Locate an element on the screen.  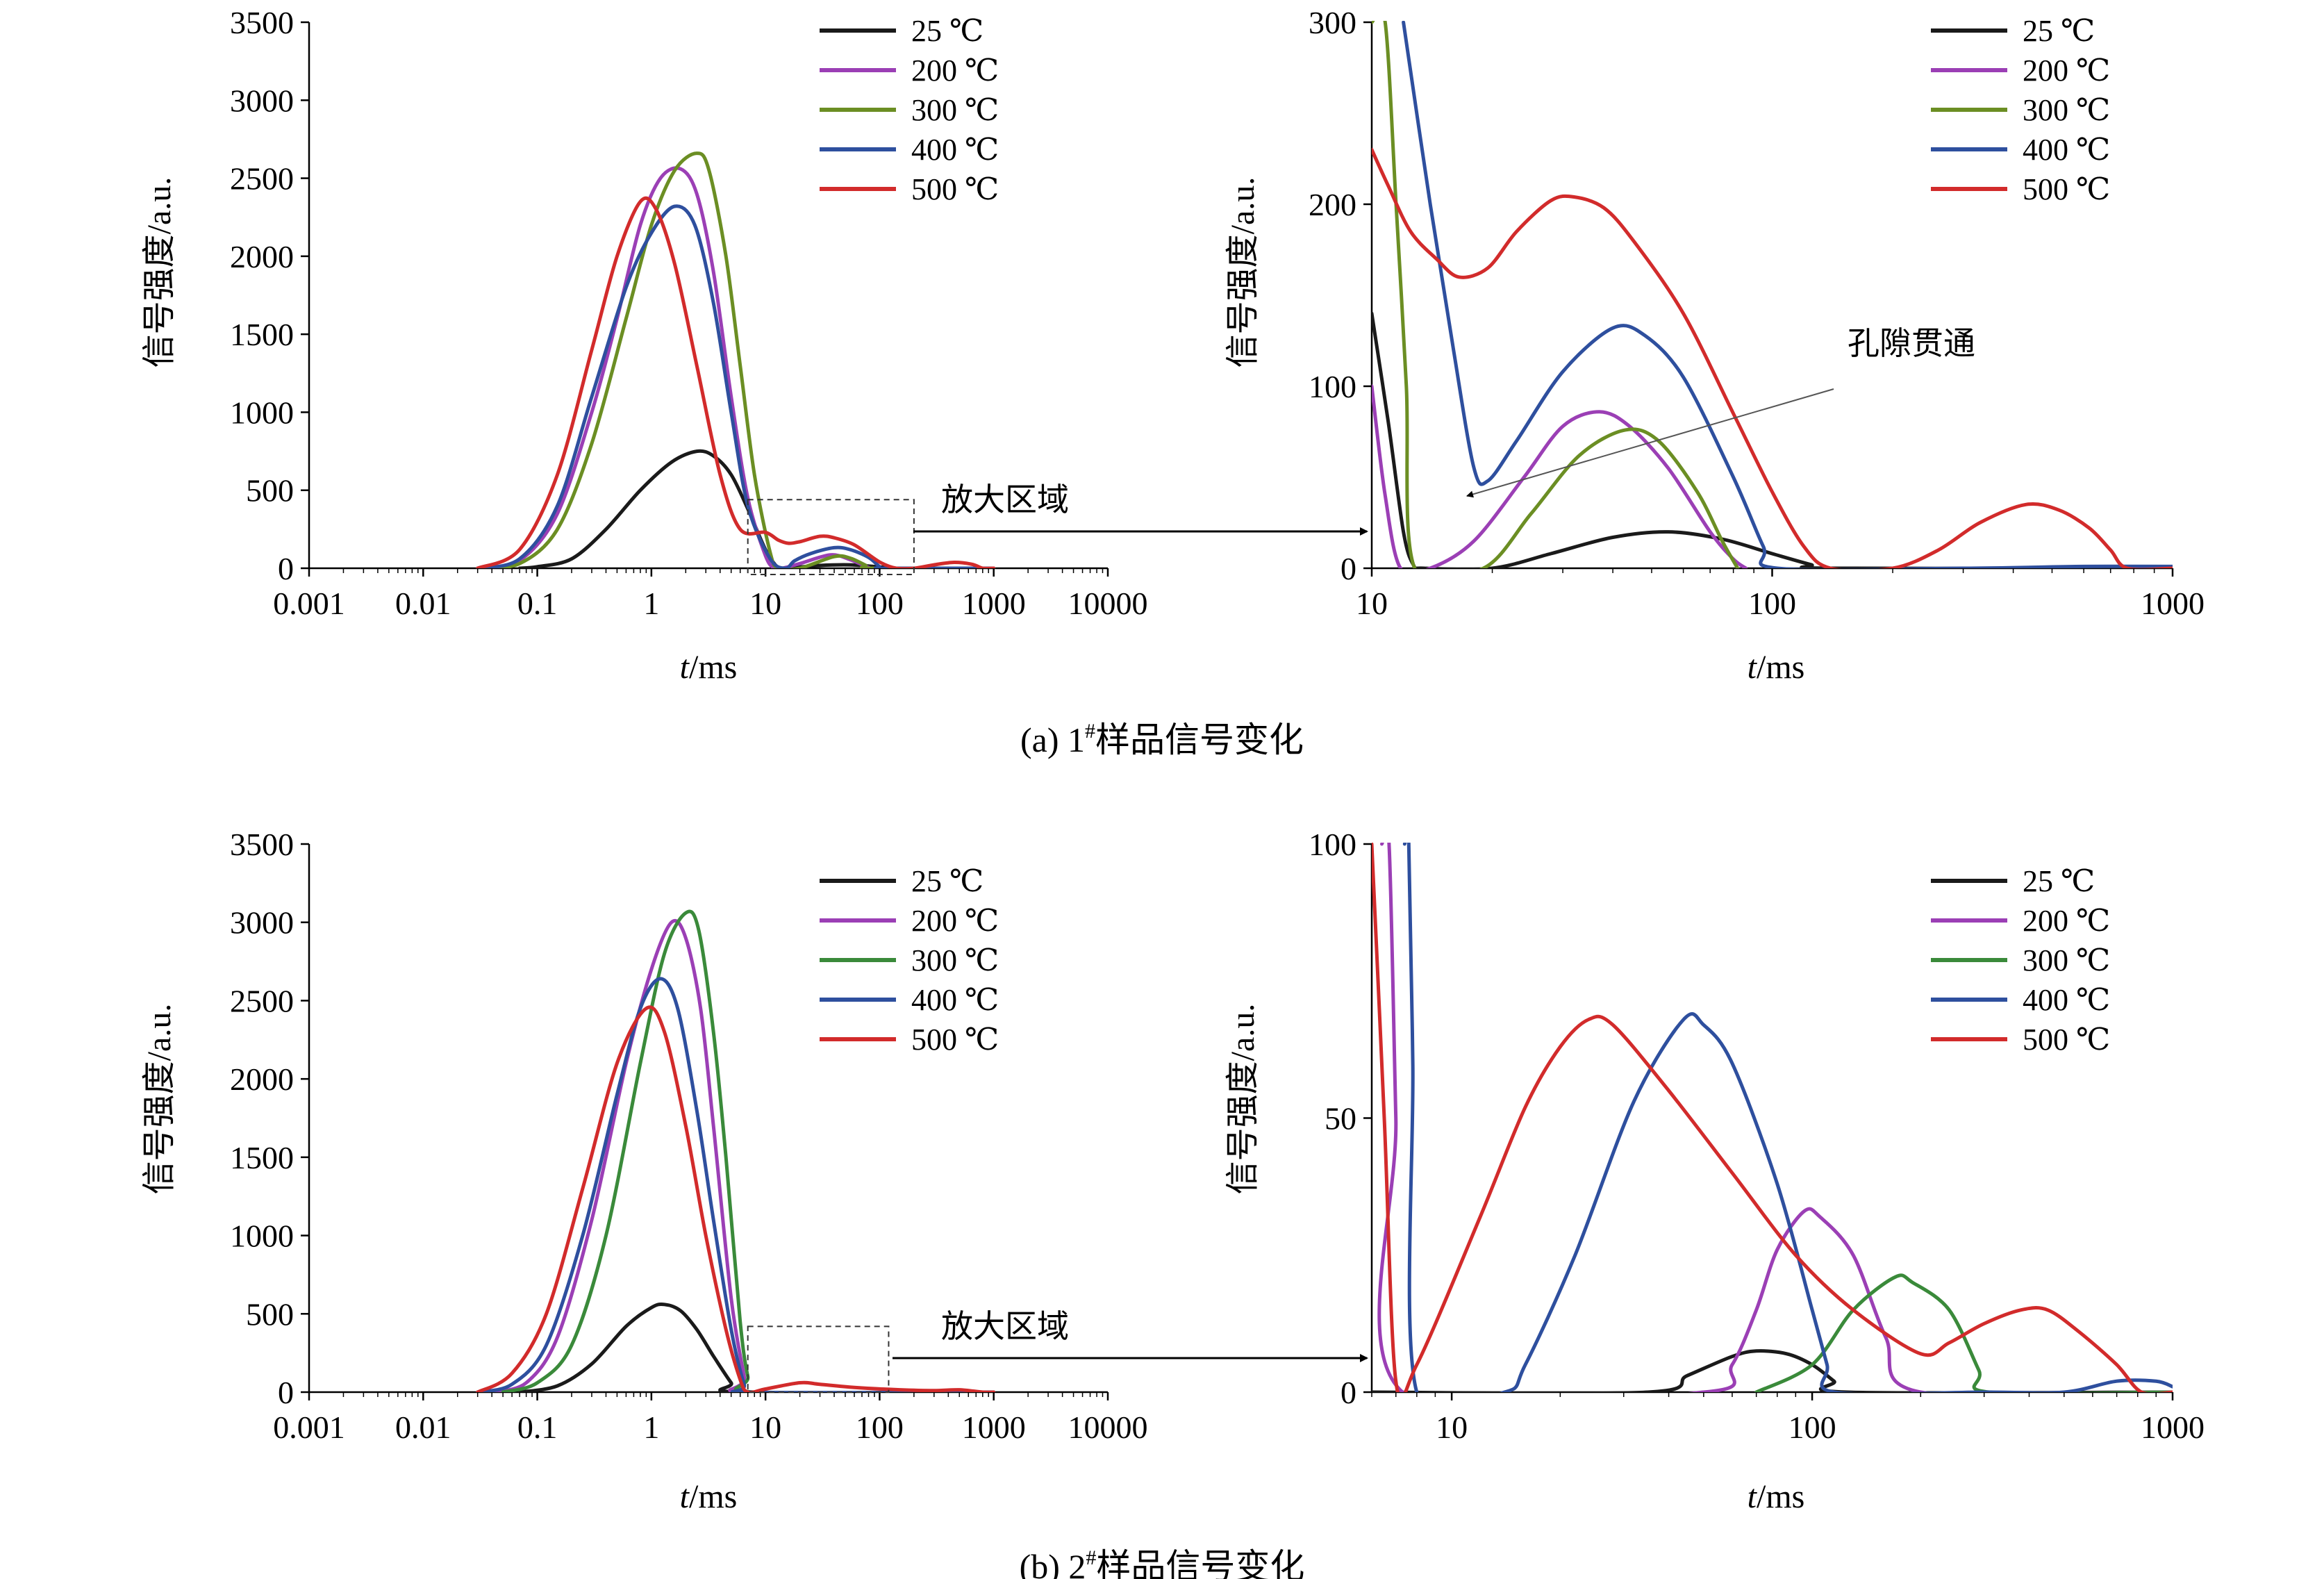
panel-a-main-xlabel: t/ms is located at coordinates (709, 667).